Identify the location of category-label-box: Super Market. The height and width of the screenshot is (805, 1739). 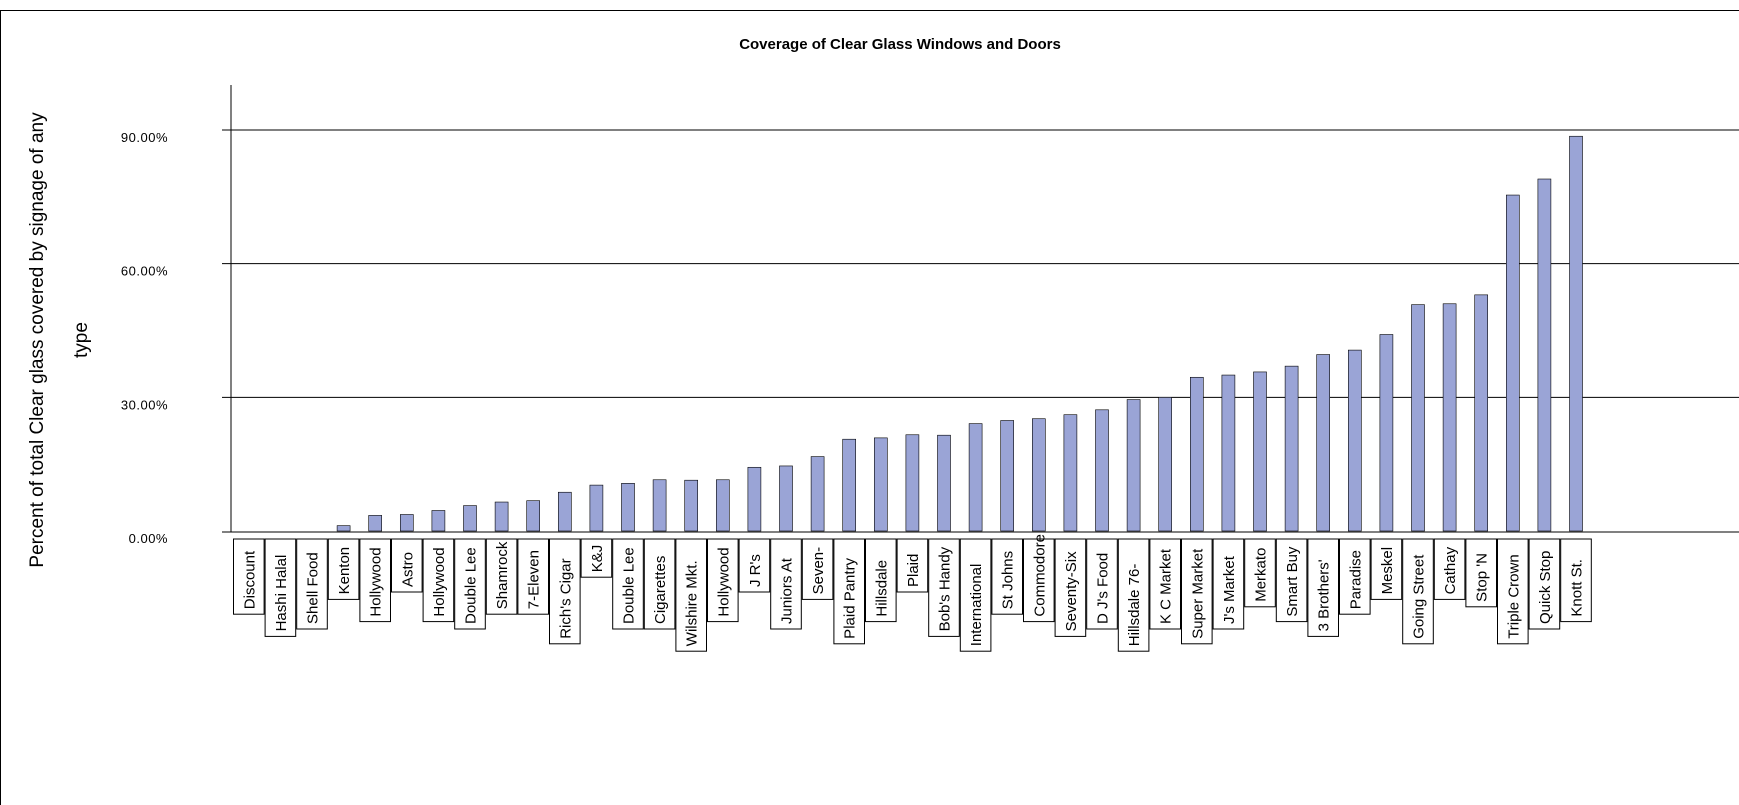
(1197, 591).